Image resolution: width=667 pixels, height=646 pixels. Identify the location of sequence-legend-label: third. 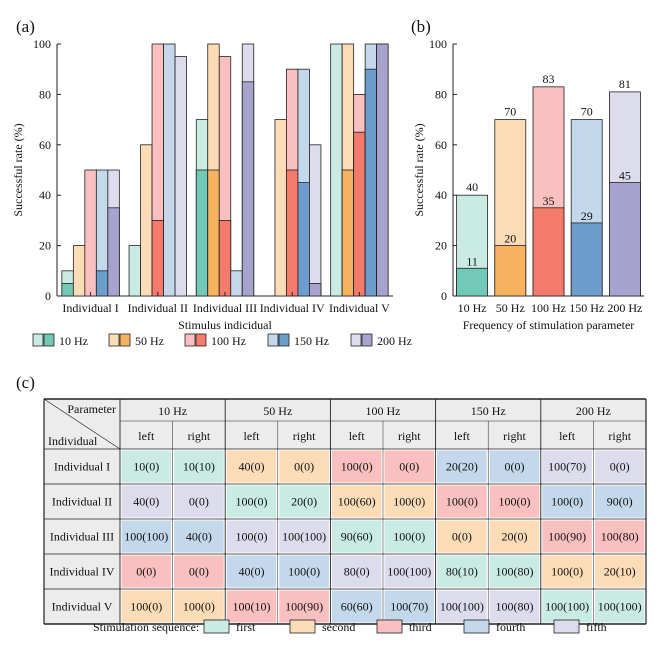
(420, 627).